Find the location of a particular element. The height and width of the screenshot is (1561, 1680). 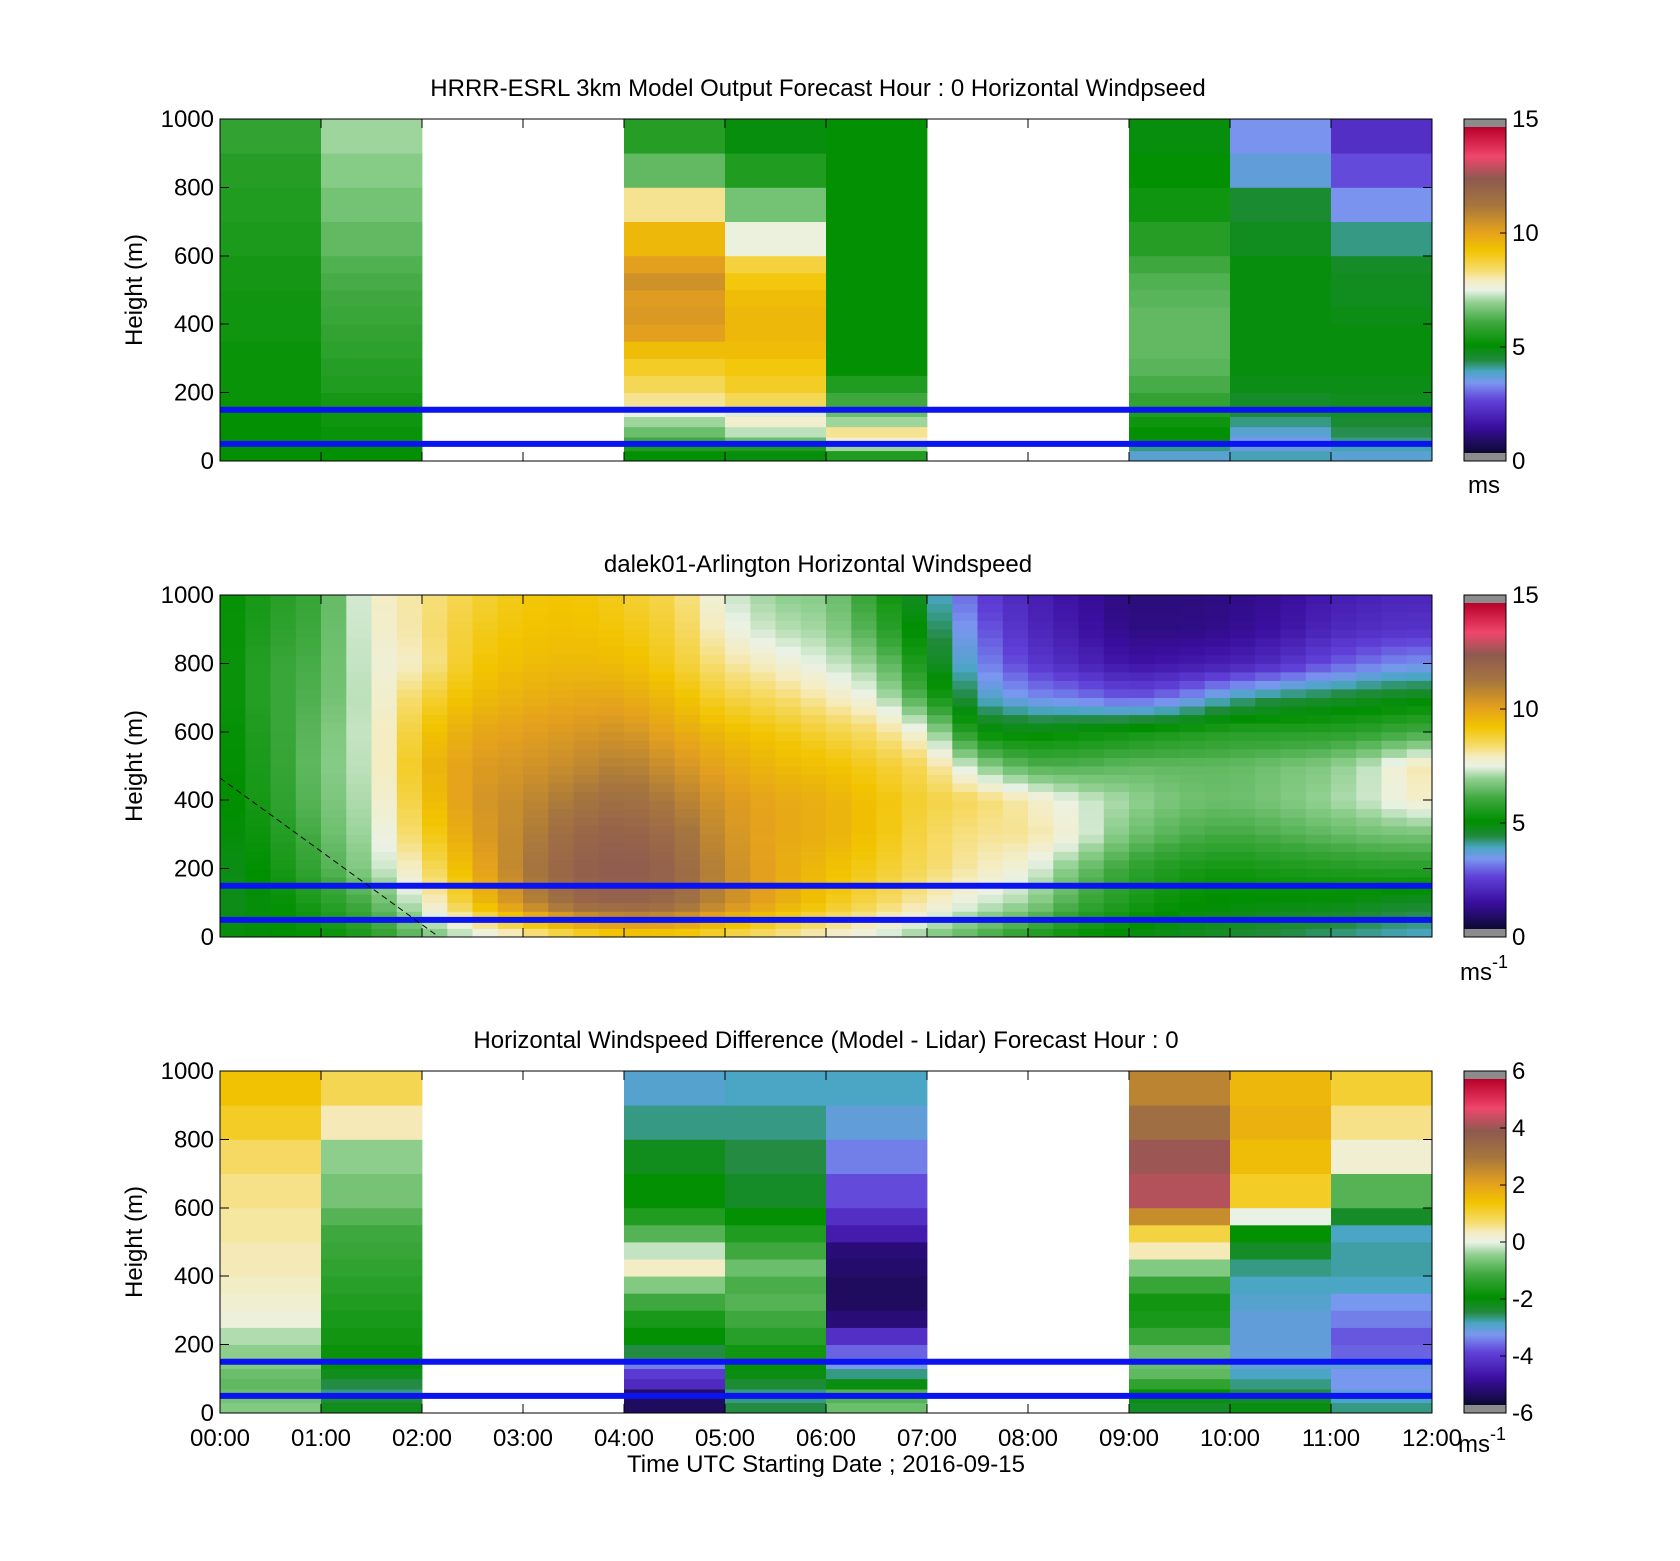

y-tick-label-1-4: 800 is located at coordinates (194, 187).